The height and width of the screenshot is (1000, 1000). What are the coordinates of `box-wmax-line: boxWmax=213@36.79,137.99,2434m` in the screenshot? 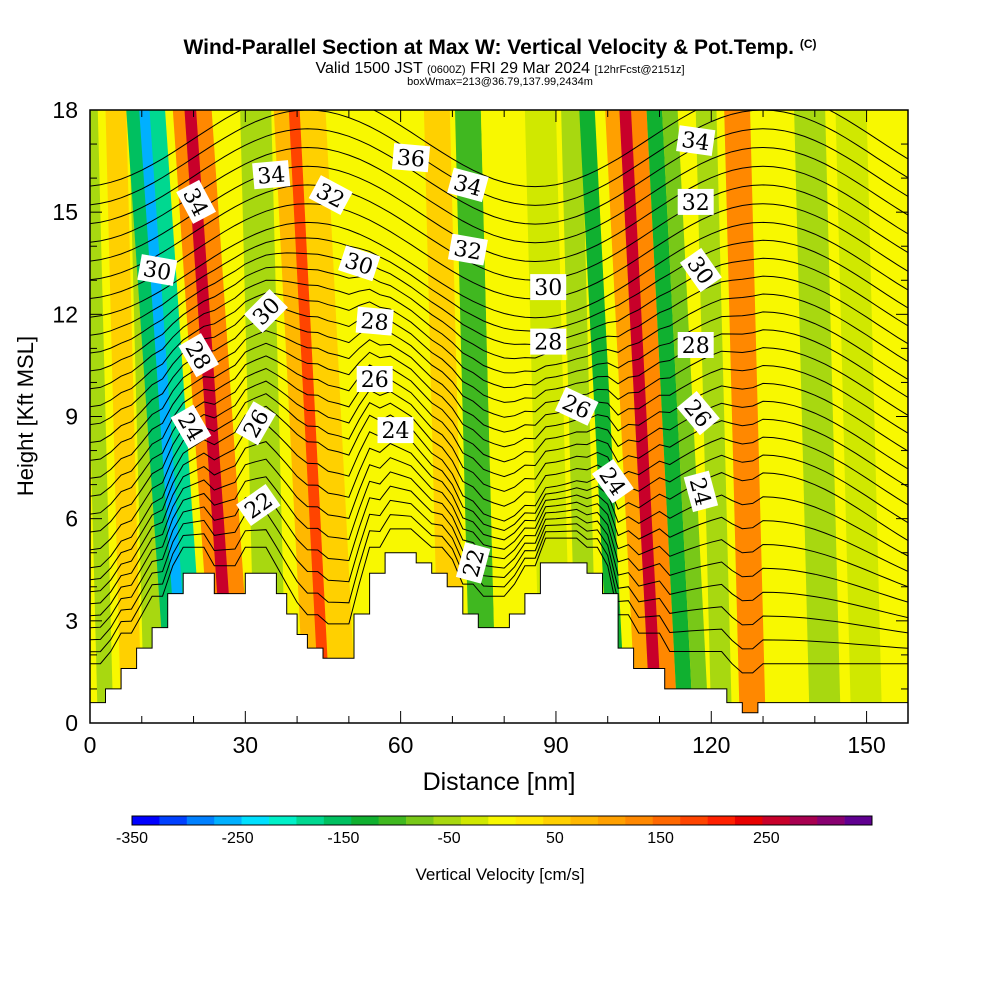 It's located at (500, 82).